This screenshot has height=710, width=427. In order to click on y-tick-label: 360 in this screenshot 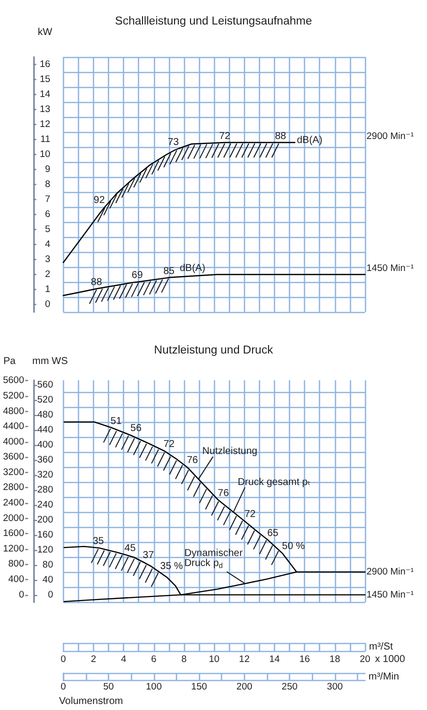, I will do `click(45, 460)`.